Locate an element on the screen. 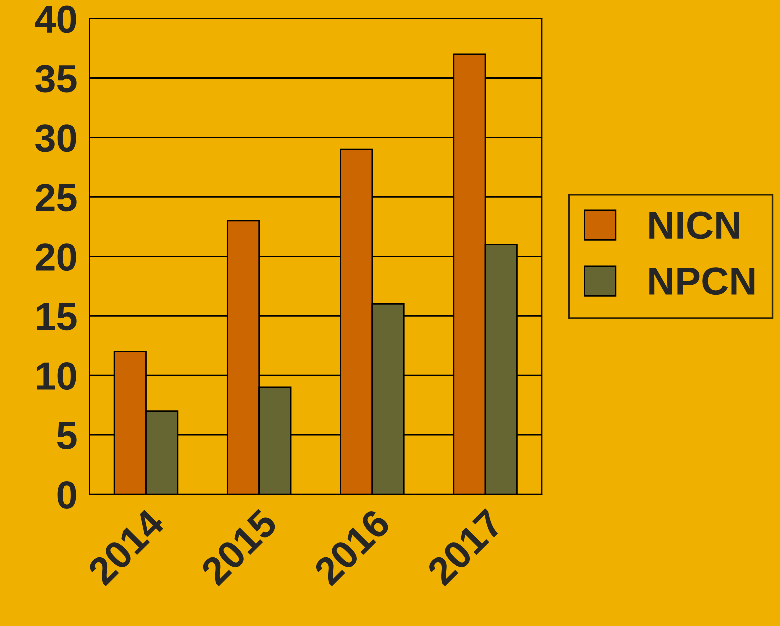 The height and width of the screenshot is (626, 780). y-tick-label: 25 is located at coordinates (56, 198).